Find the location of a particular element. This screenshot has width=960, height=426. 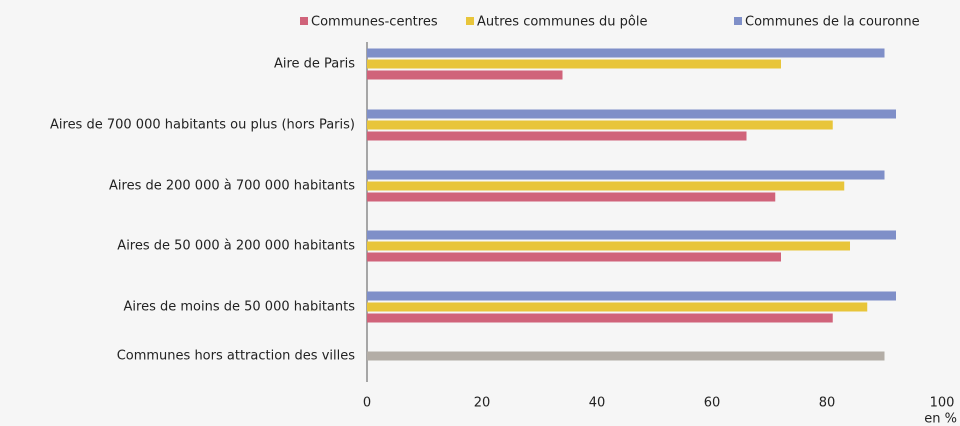

x-tick-label: 100 is located at coordinates (942, 403).